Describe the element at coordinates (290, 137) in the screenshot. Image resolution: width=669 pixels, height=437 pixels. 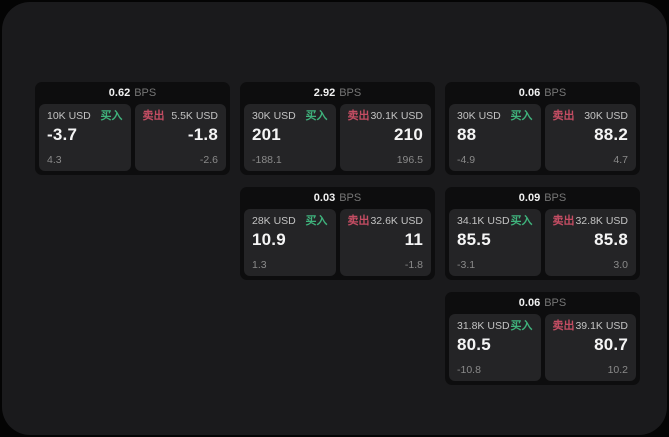
I see `buy-tile: 30K USD 买入 201 -188.1` at that location.